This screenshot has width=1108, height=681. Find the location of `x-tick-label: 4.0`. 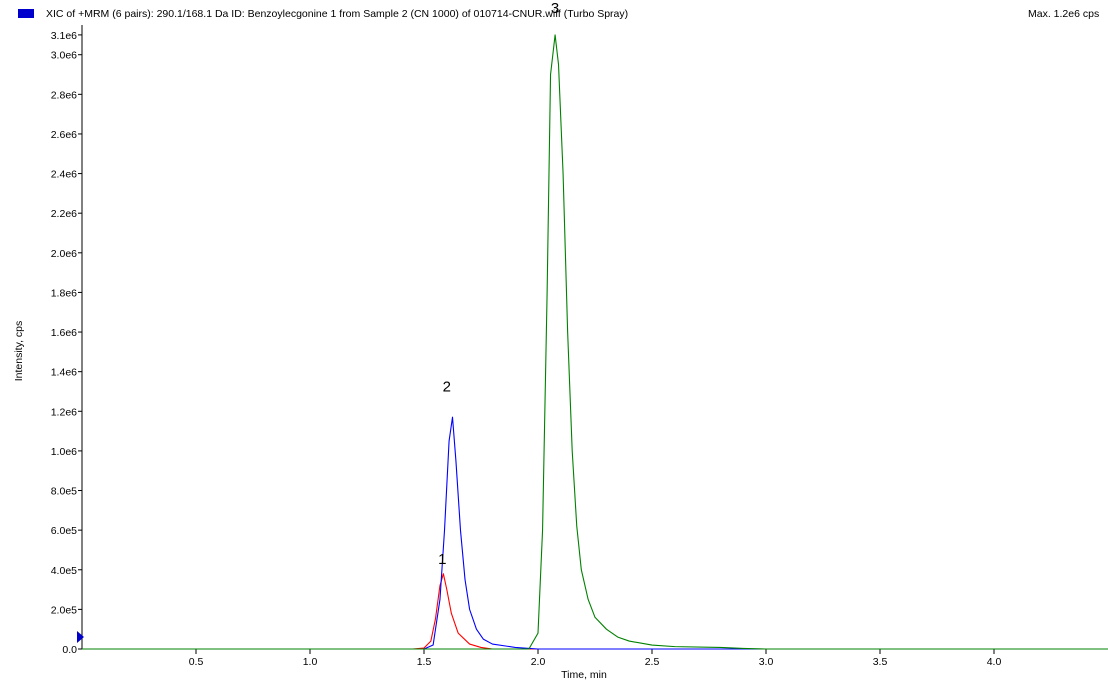

x-tick-label: 4.0 is located at coordinates (994, 662).